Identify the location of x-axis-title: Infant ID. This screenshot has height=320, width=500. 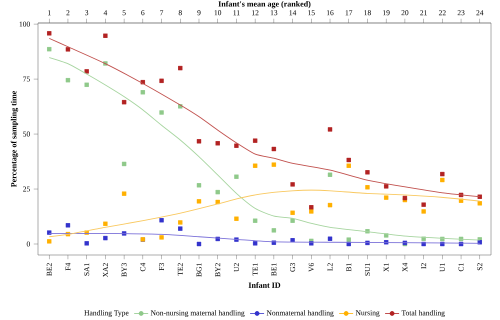
(264, 285).